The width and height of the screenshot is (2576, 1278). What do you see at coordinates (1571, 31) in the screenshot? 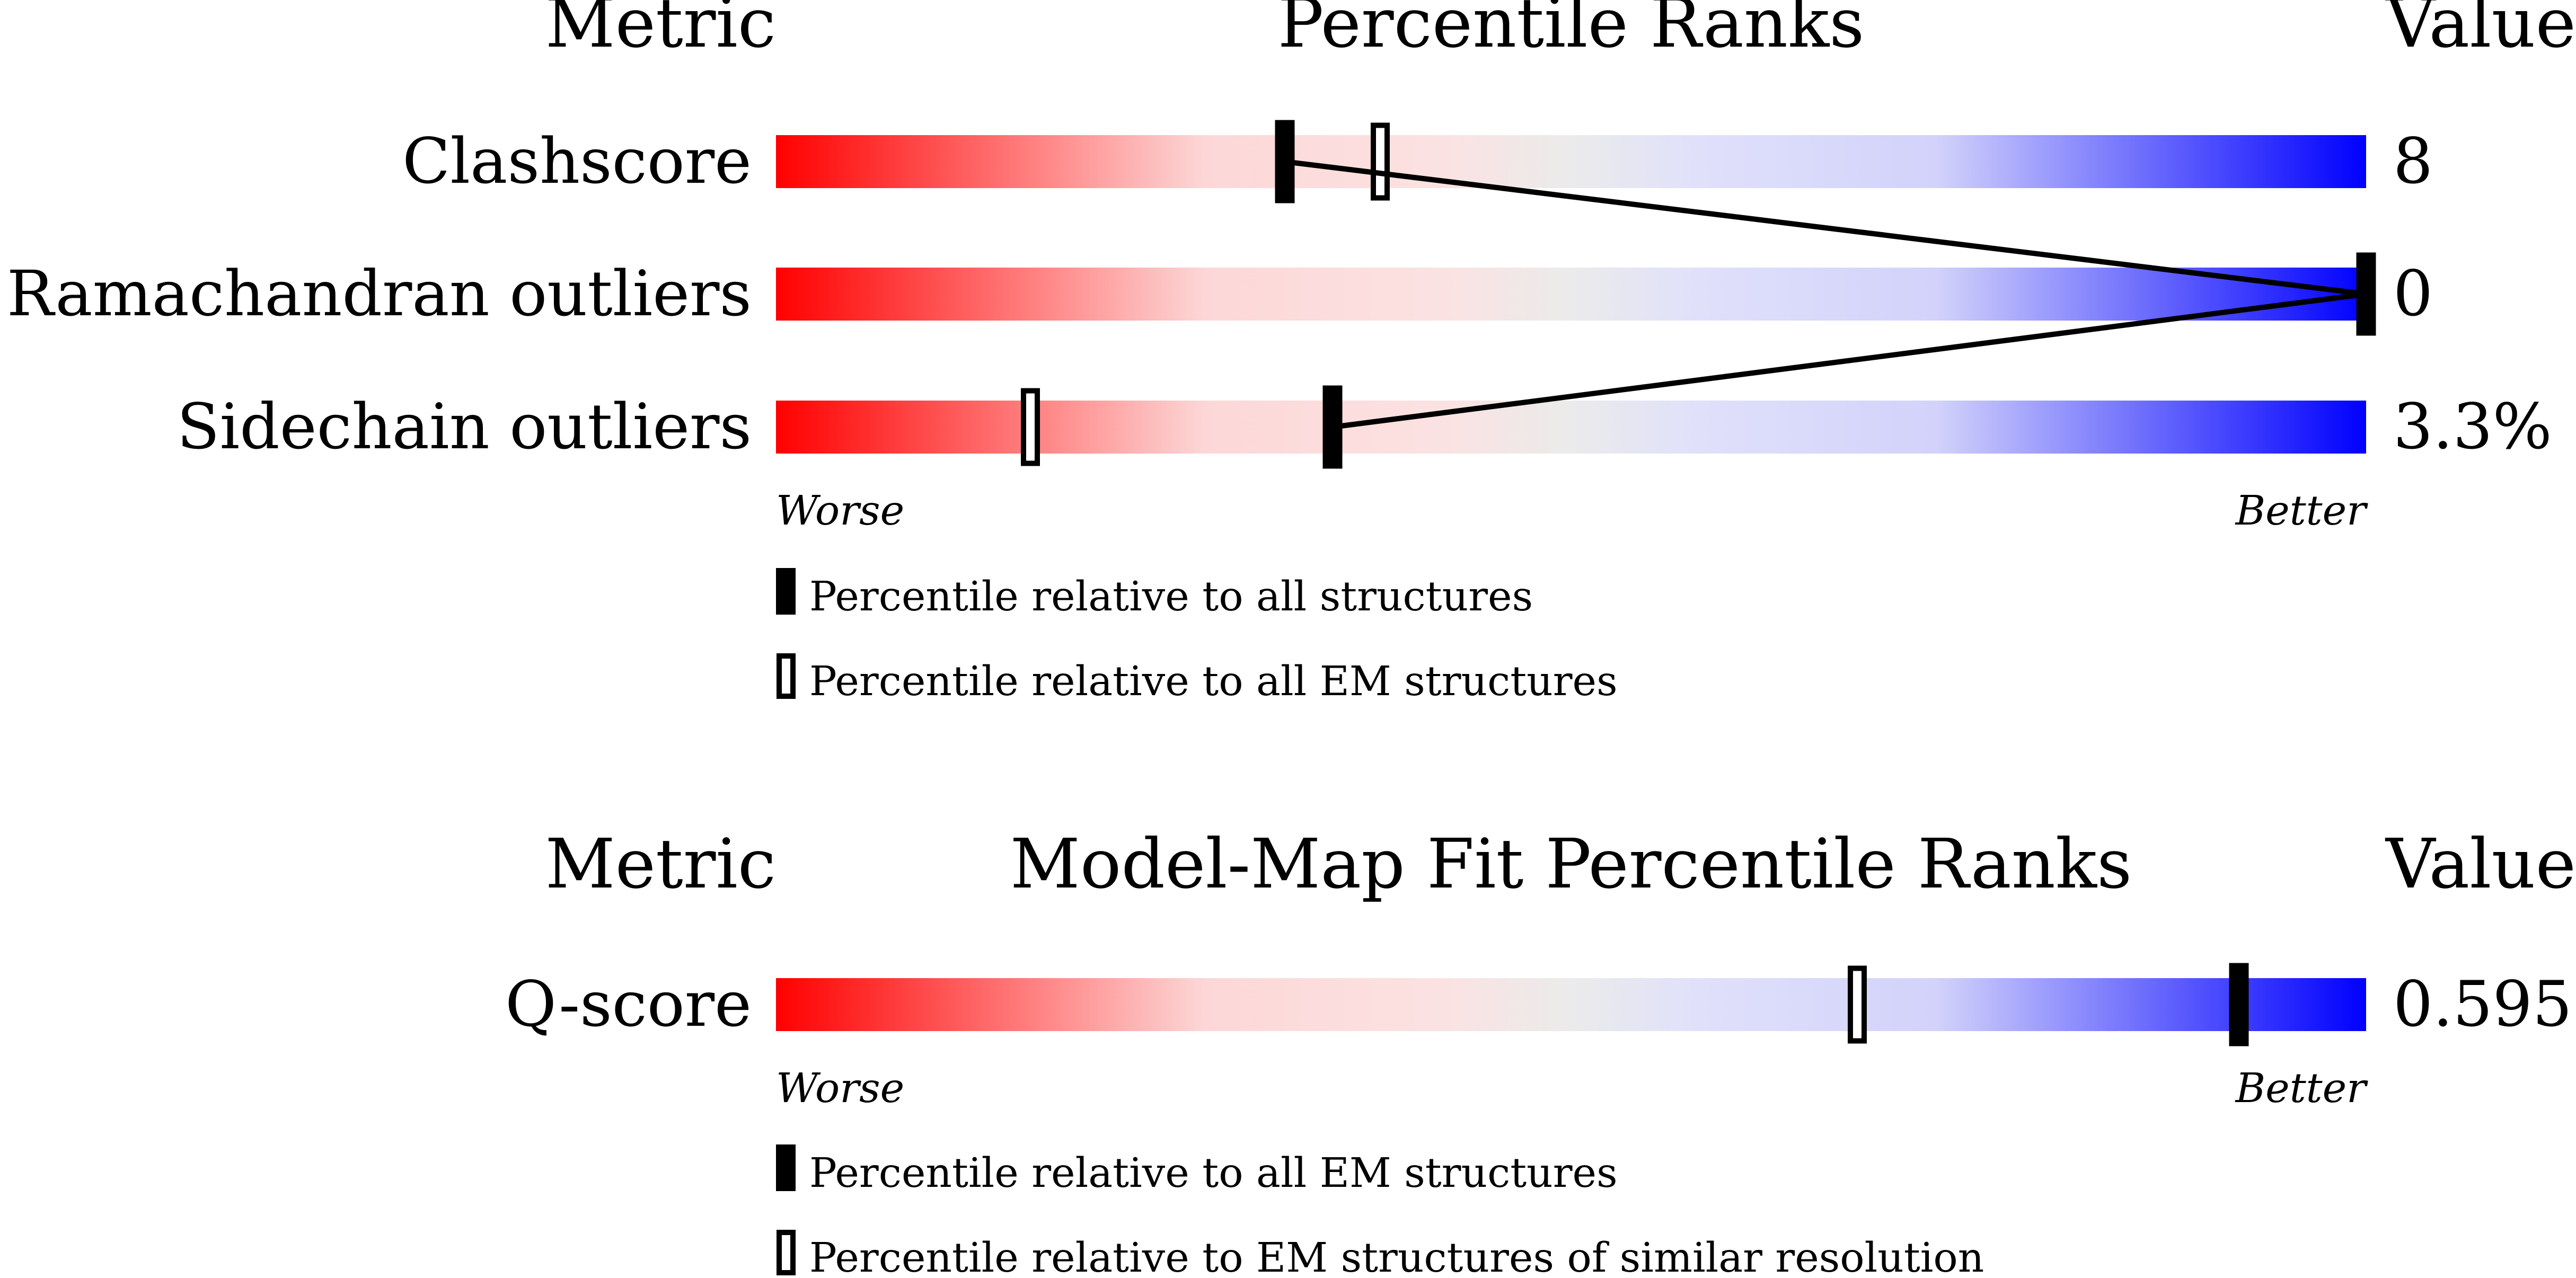
I see `chart-title: Percentile Ranks` at bounding box center [1571, 31].